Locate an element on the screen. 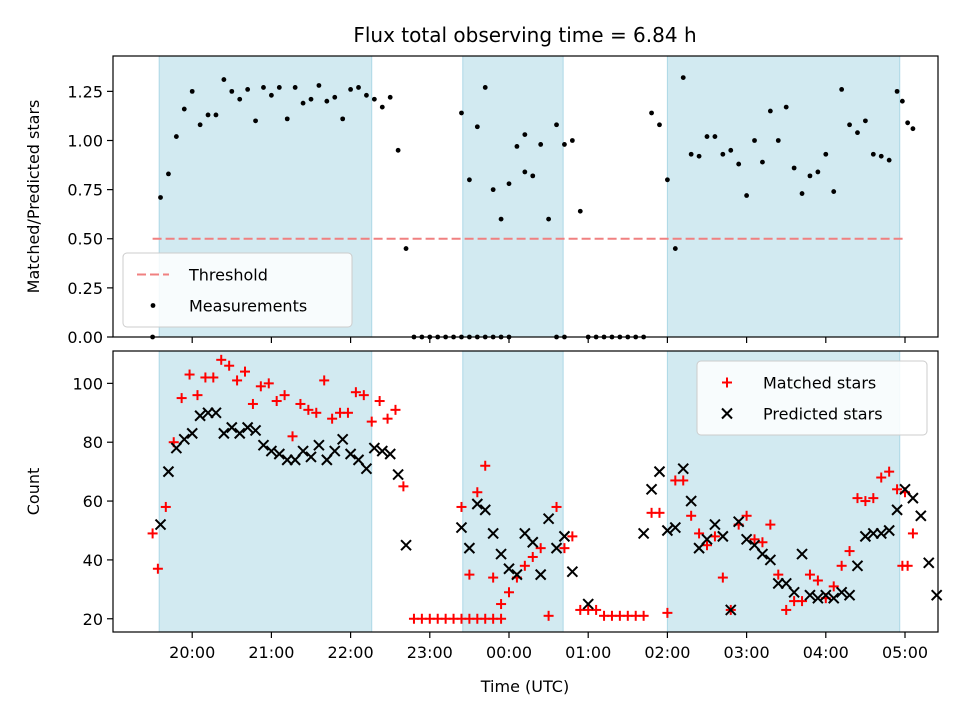  x-tick-label: 22:00 is located at coordinates (351, 652).